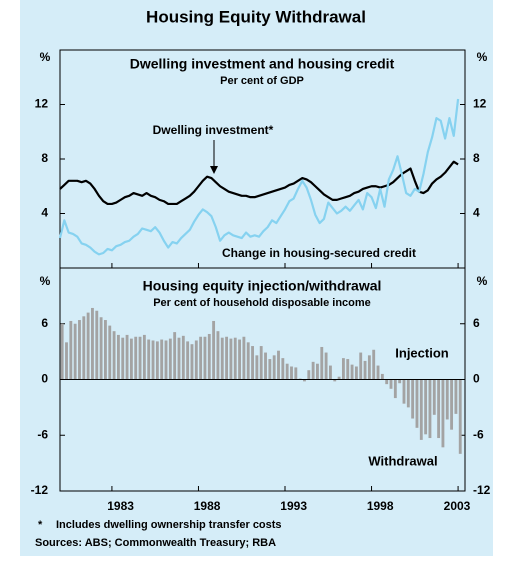 The height and width of the screenshot is (561, 513). I want to click on x-tick-label: 1983, so click(120, 506).